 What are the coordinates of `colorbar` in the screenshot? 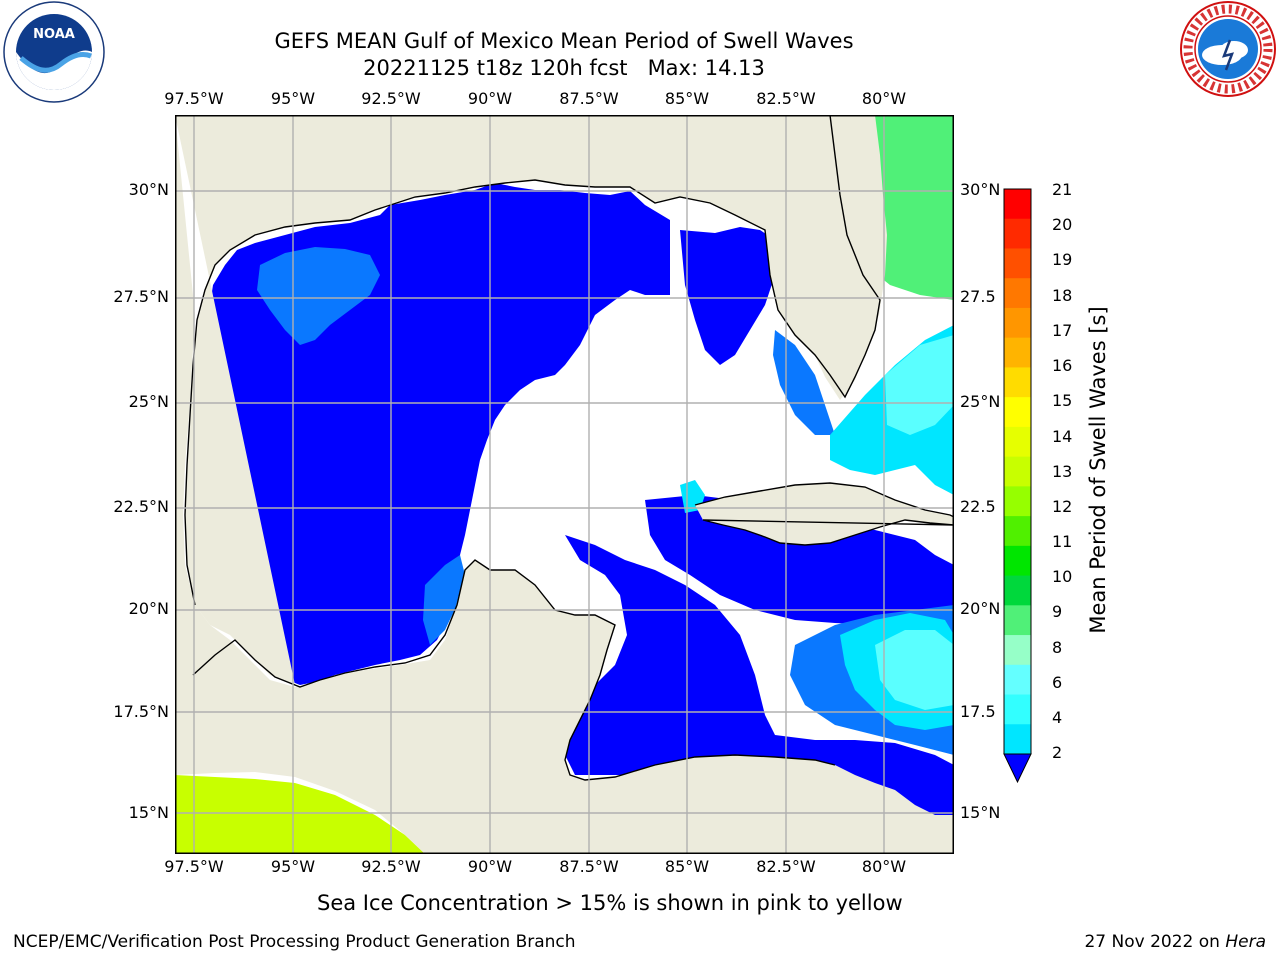 It's located at (1017, 486).